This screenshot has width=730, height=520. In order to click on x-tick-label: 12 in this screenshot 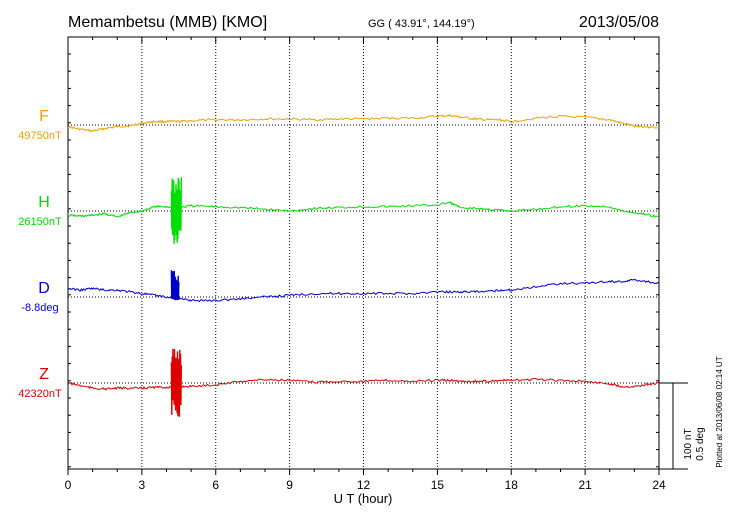, I will do `click(364, 485)`.